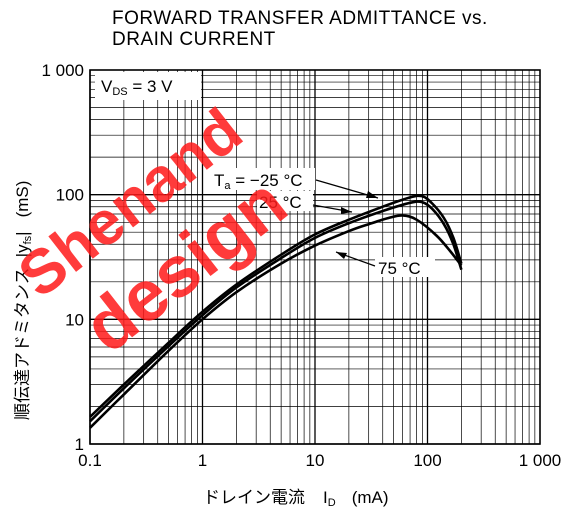 This screenshot has height=515, width=575. What do you see at coordinates (280, 202) in the screenshot?
I see `svg-text: 25 °C` at bounding box center [280, 202].